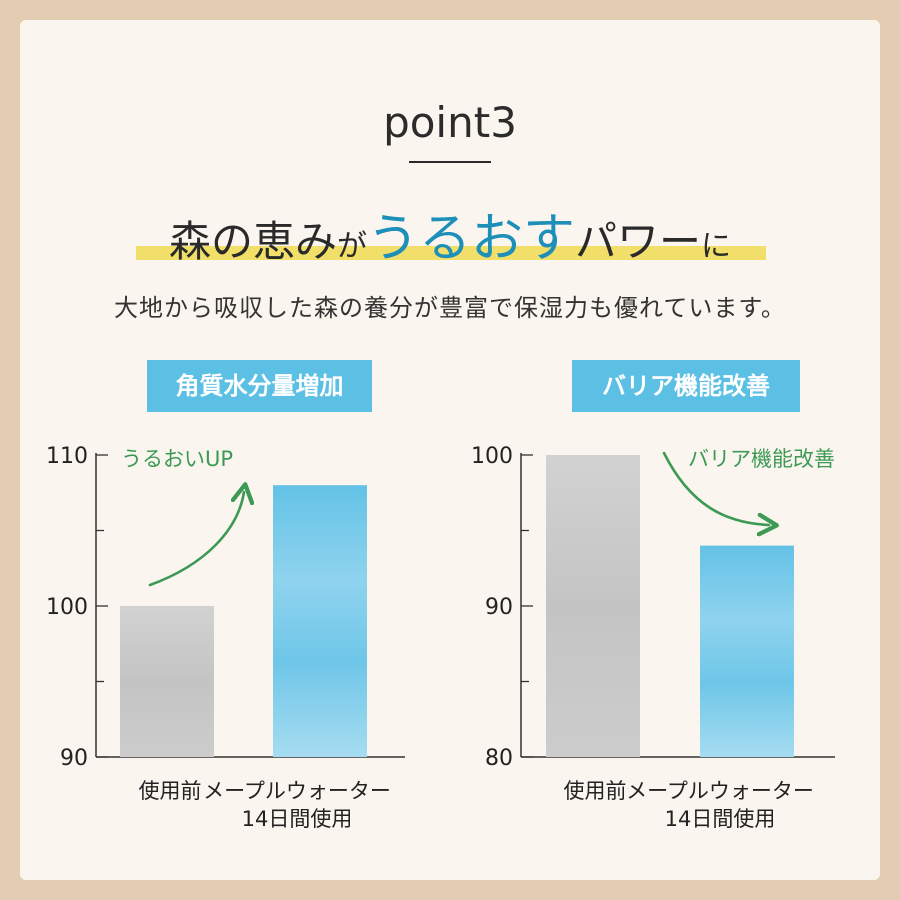 The height and width of the screenshot is (900, 900). Describe the element at coordinates (259, 386) in the screenshot. I see `chart-1-title: 角質水分量増加` at that location.